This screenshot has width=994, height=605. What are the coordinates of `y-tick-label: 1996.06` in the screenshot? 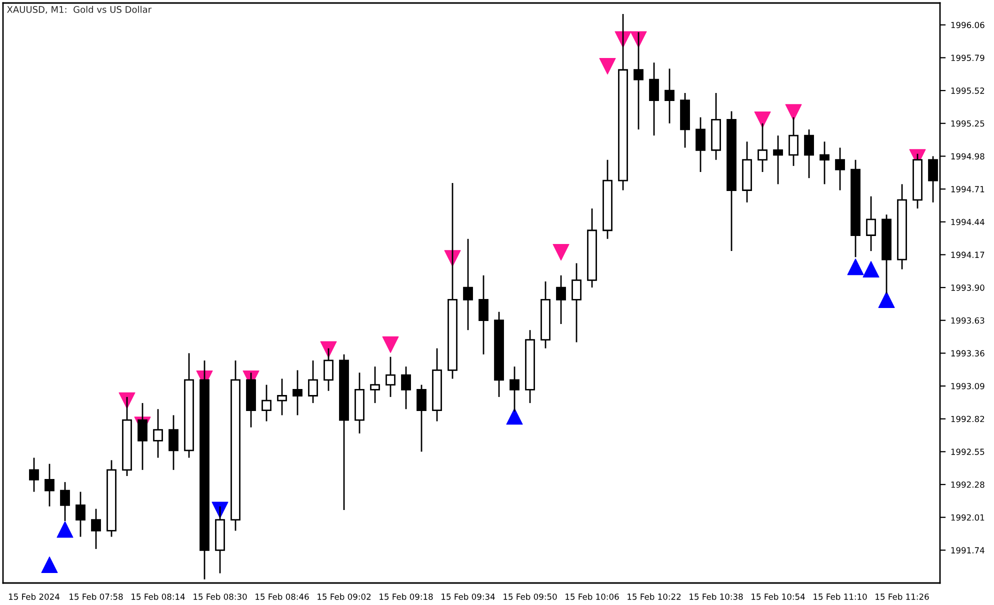 It's located at (967, 25).